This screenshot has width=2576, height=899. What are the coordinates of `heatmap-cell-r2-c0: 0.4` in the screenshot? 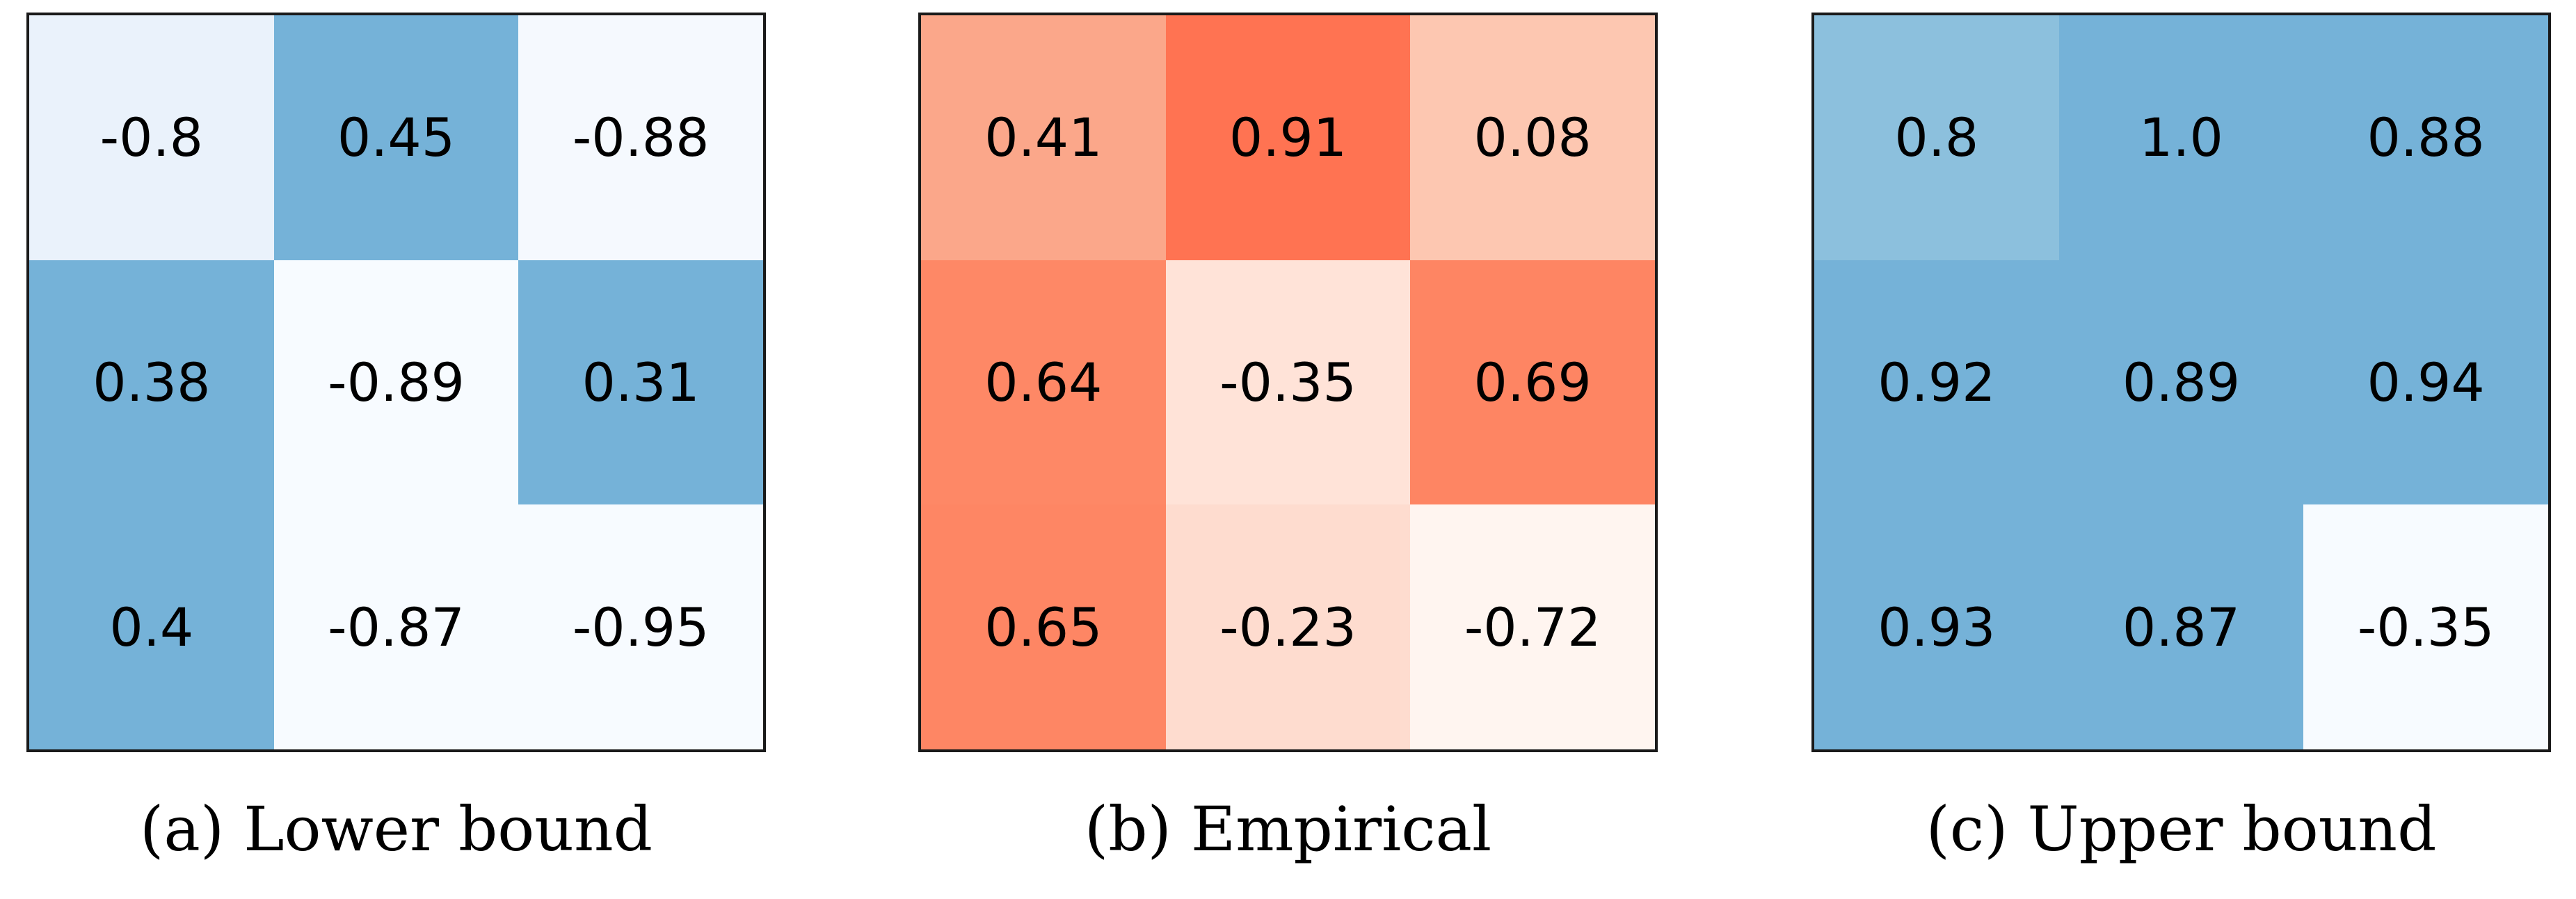 It's located at (151, 627).